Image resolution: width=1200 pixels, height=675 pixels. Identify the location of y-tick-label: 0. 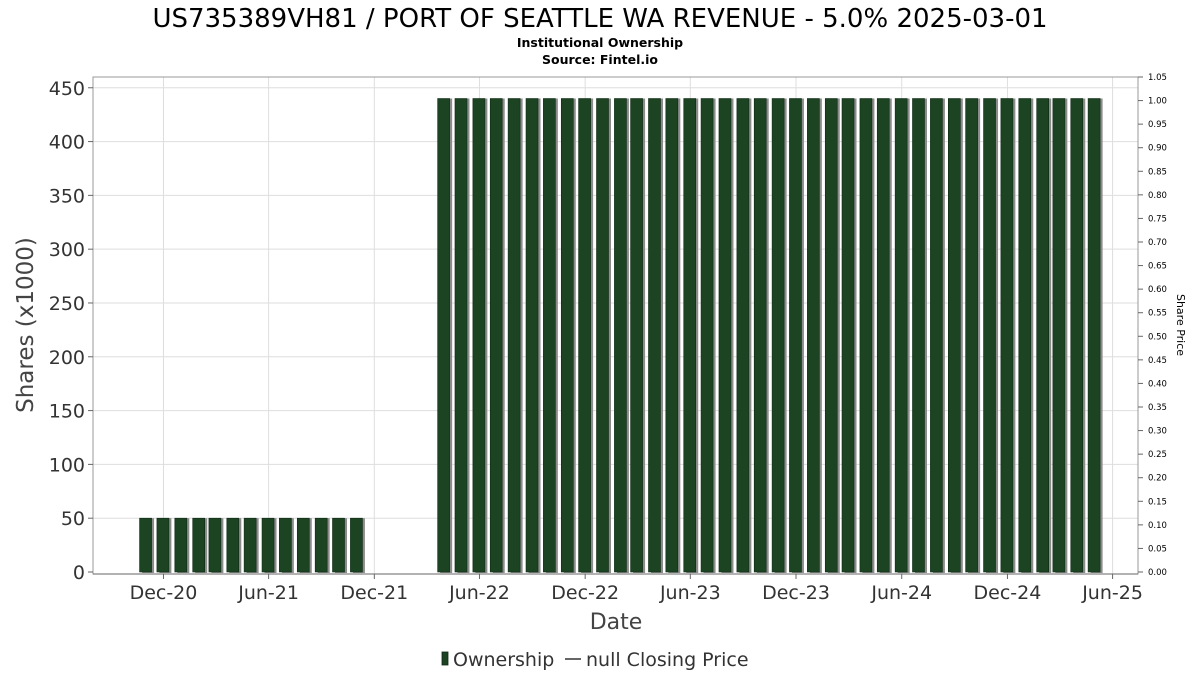
(79, 573).